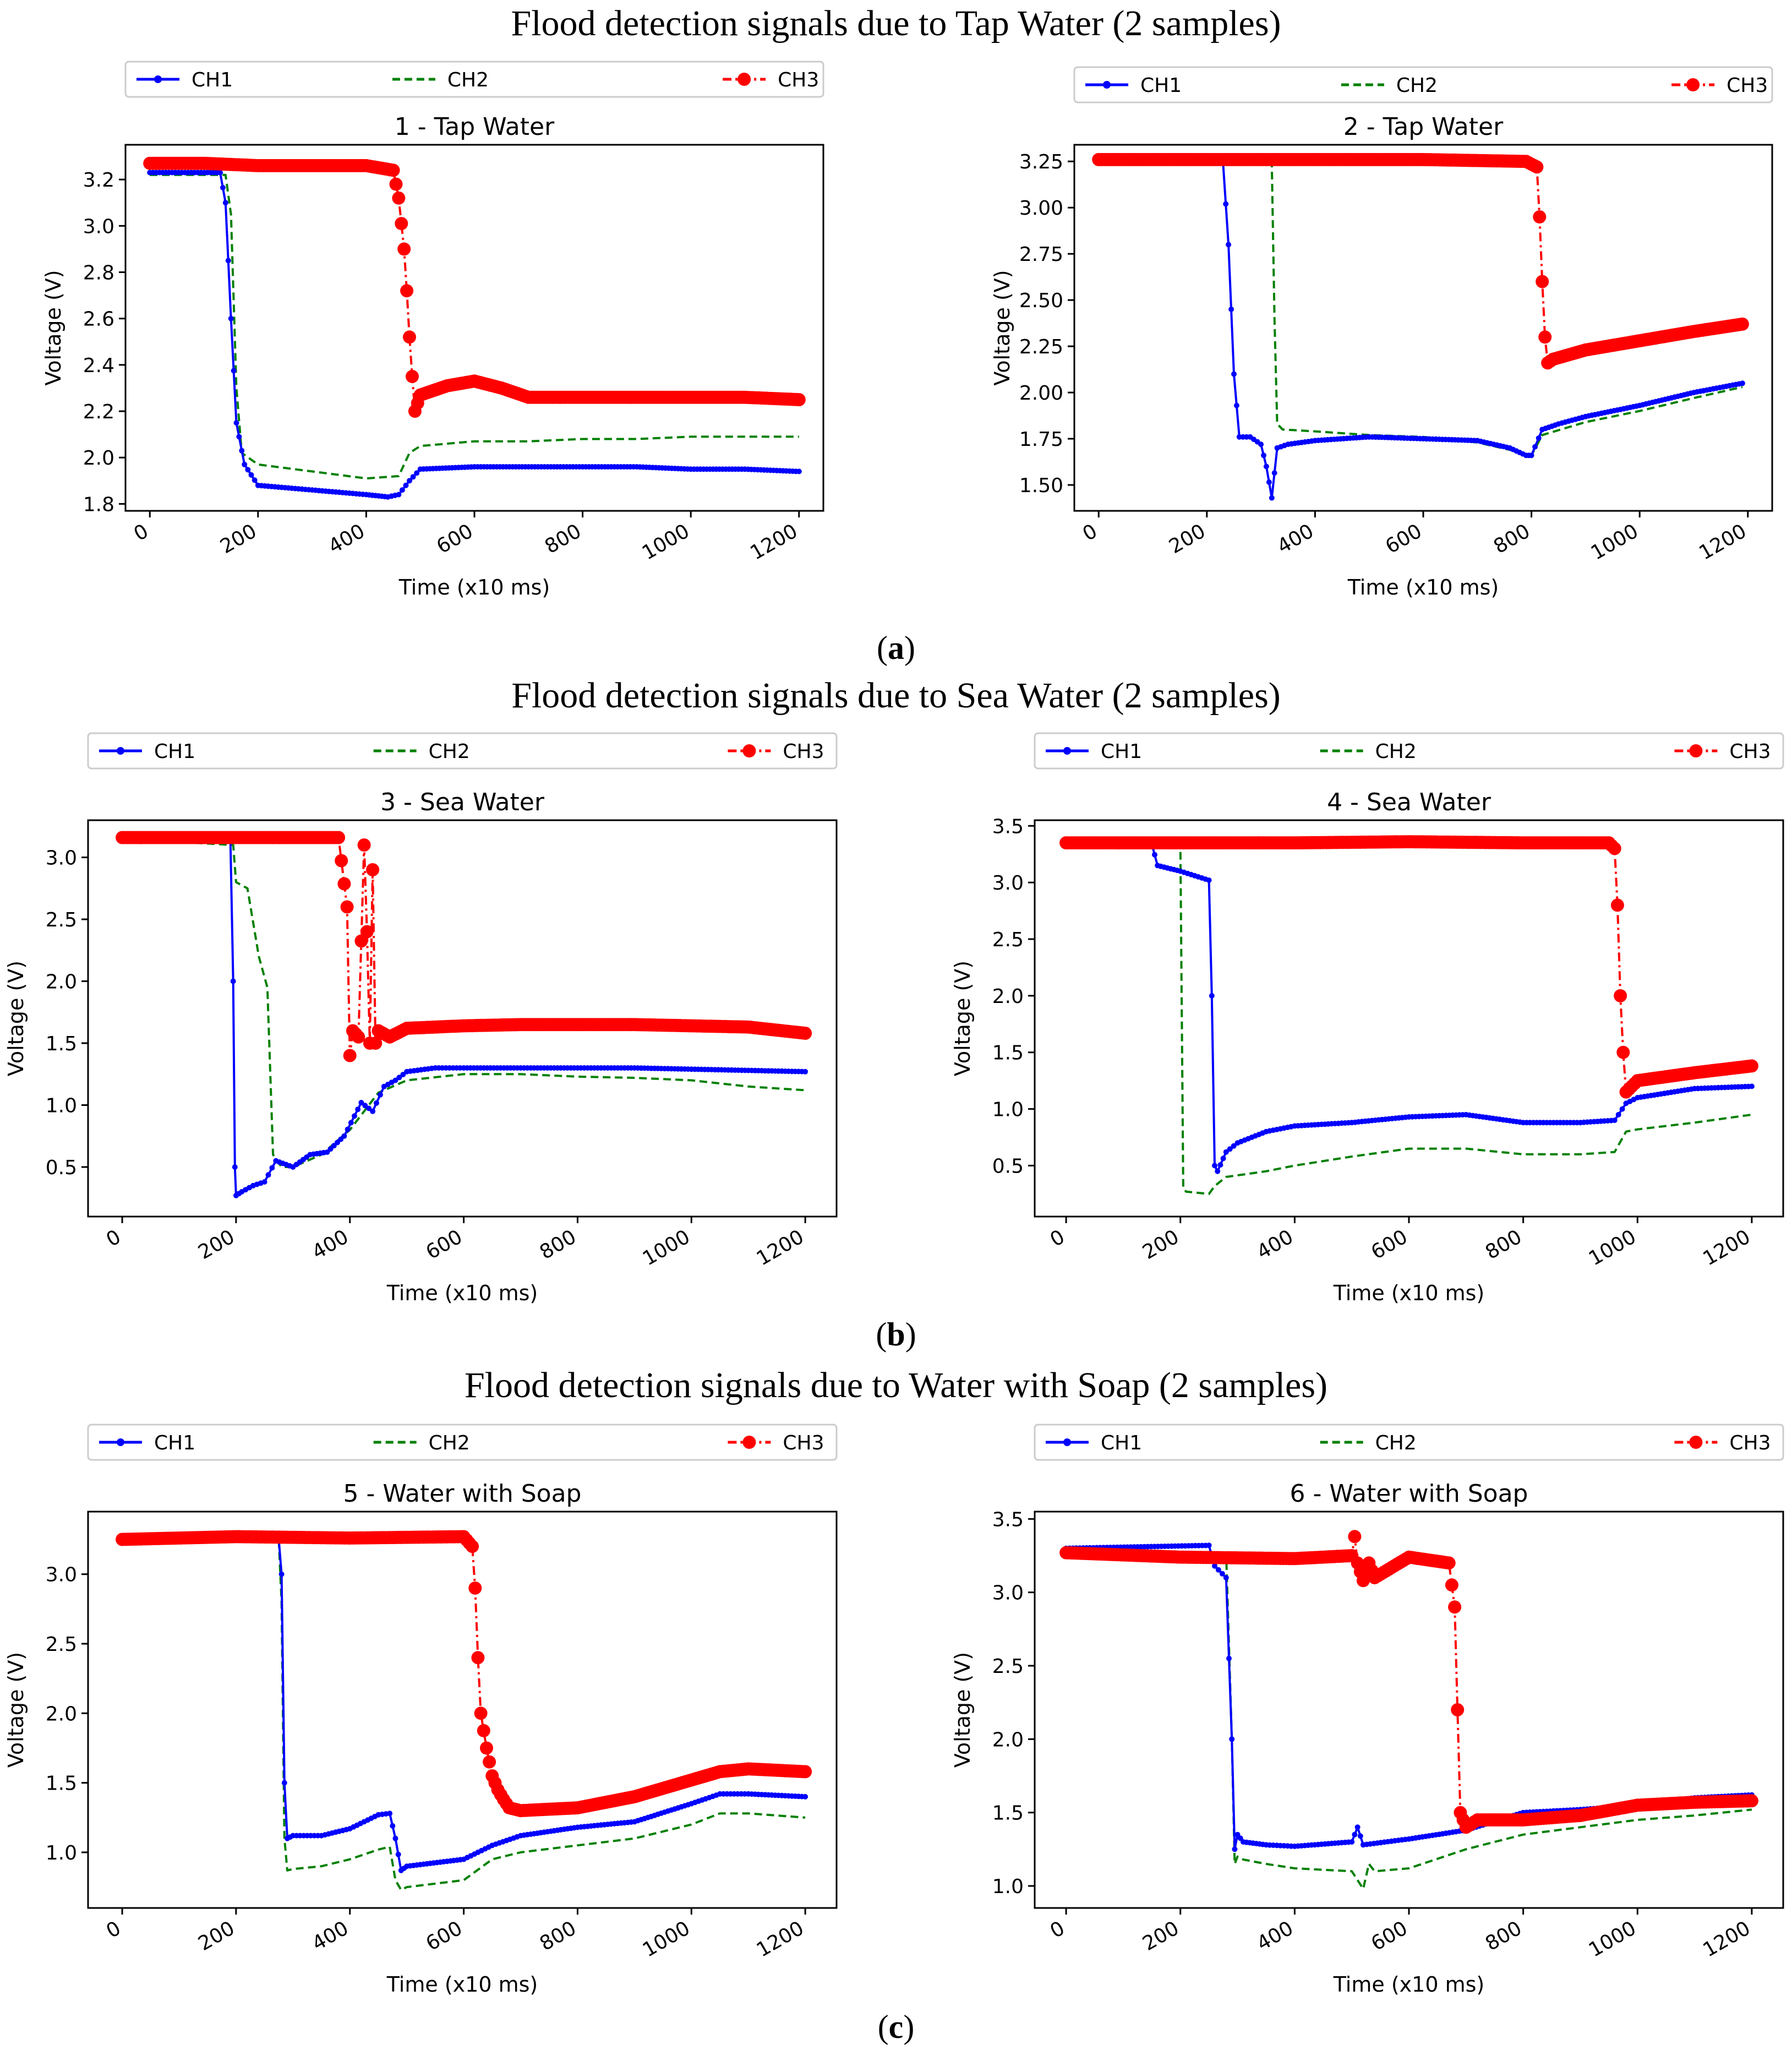 This screenshot has width=1792, height=2061. I want to click on series-markers-ch1, so click(463, 1705).